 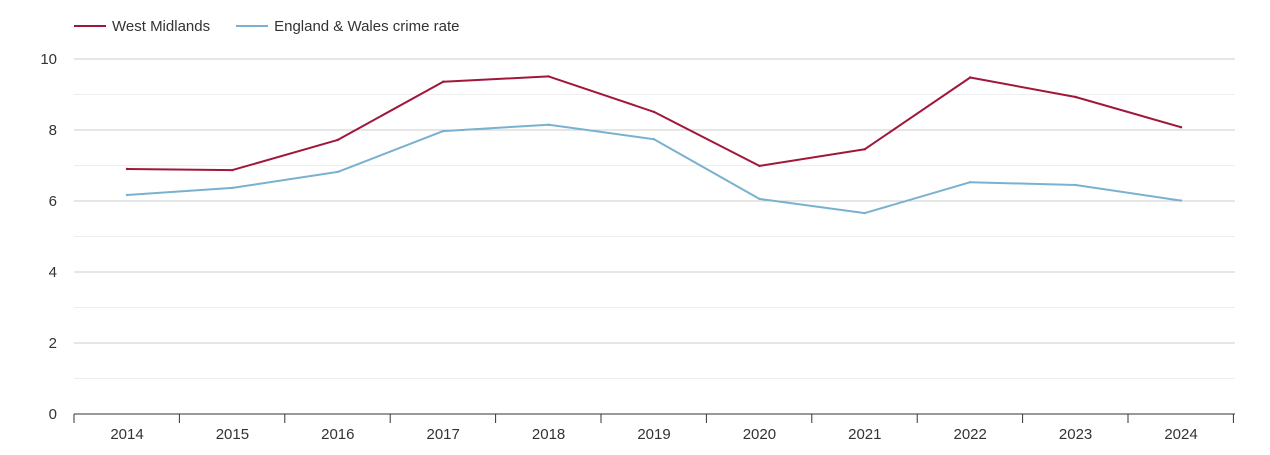 What do you see at coordinates (759, 434) in the screenshot?
I see `x-tick-label: 2020` at bounding box center [759, 434].